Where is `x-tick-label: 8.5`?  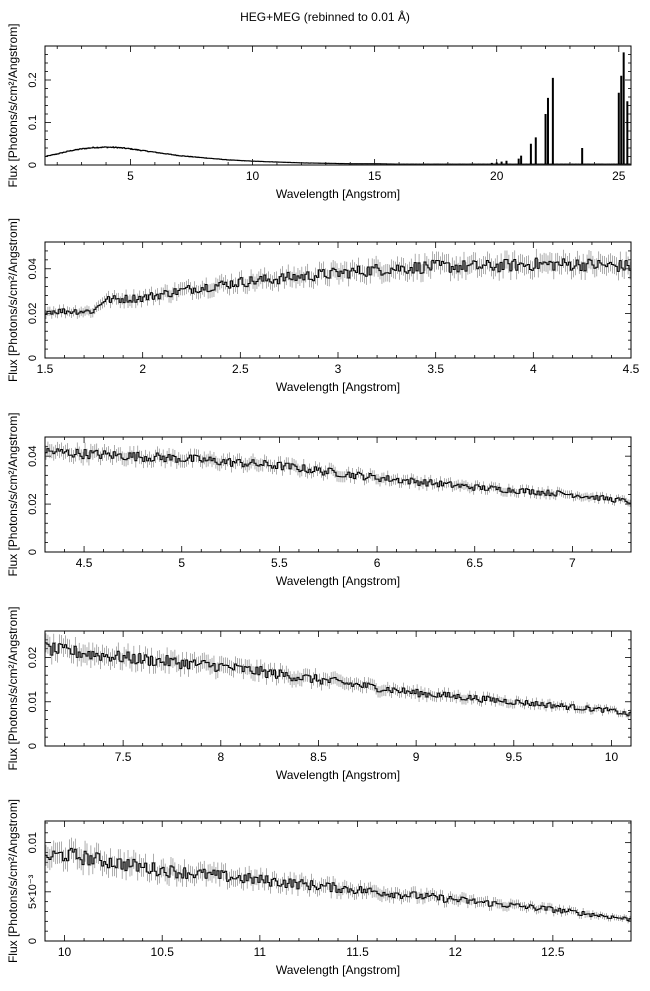 x-tick-label: 8.5 is located at coordinates (318, 757).